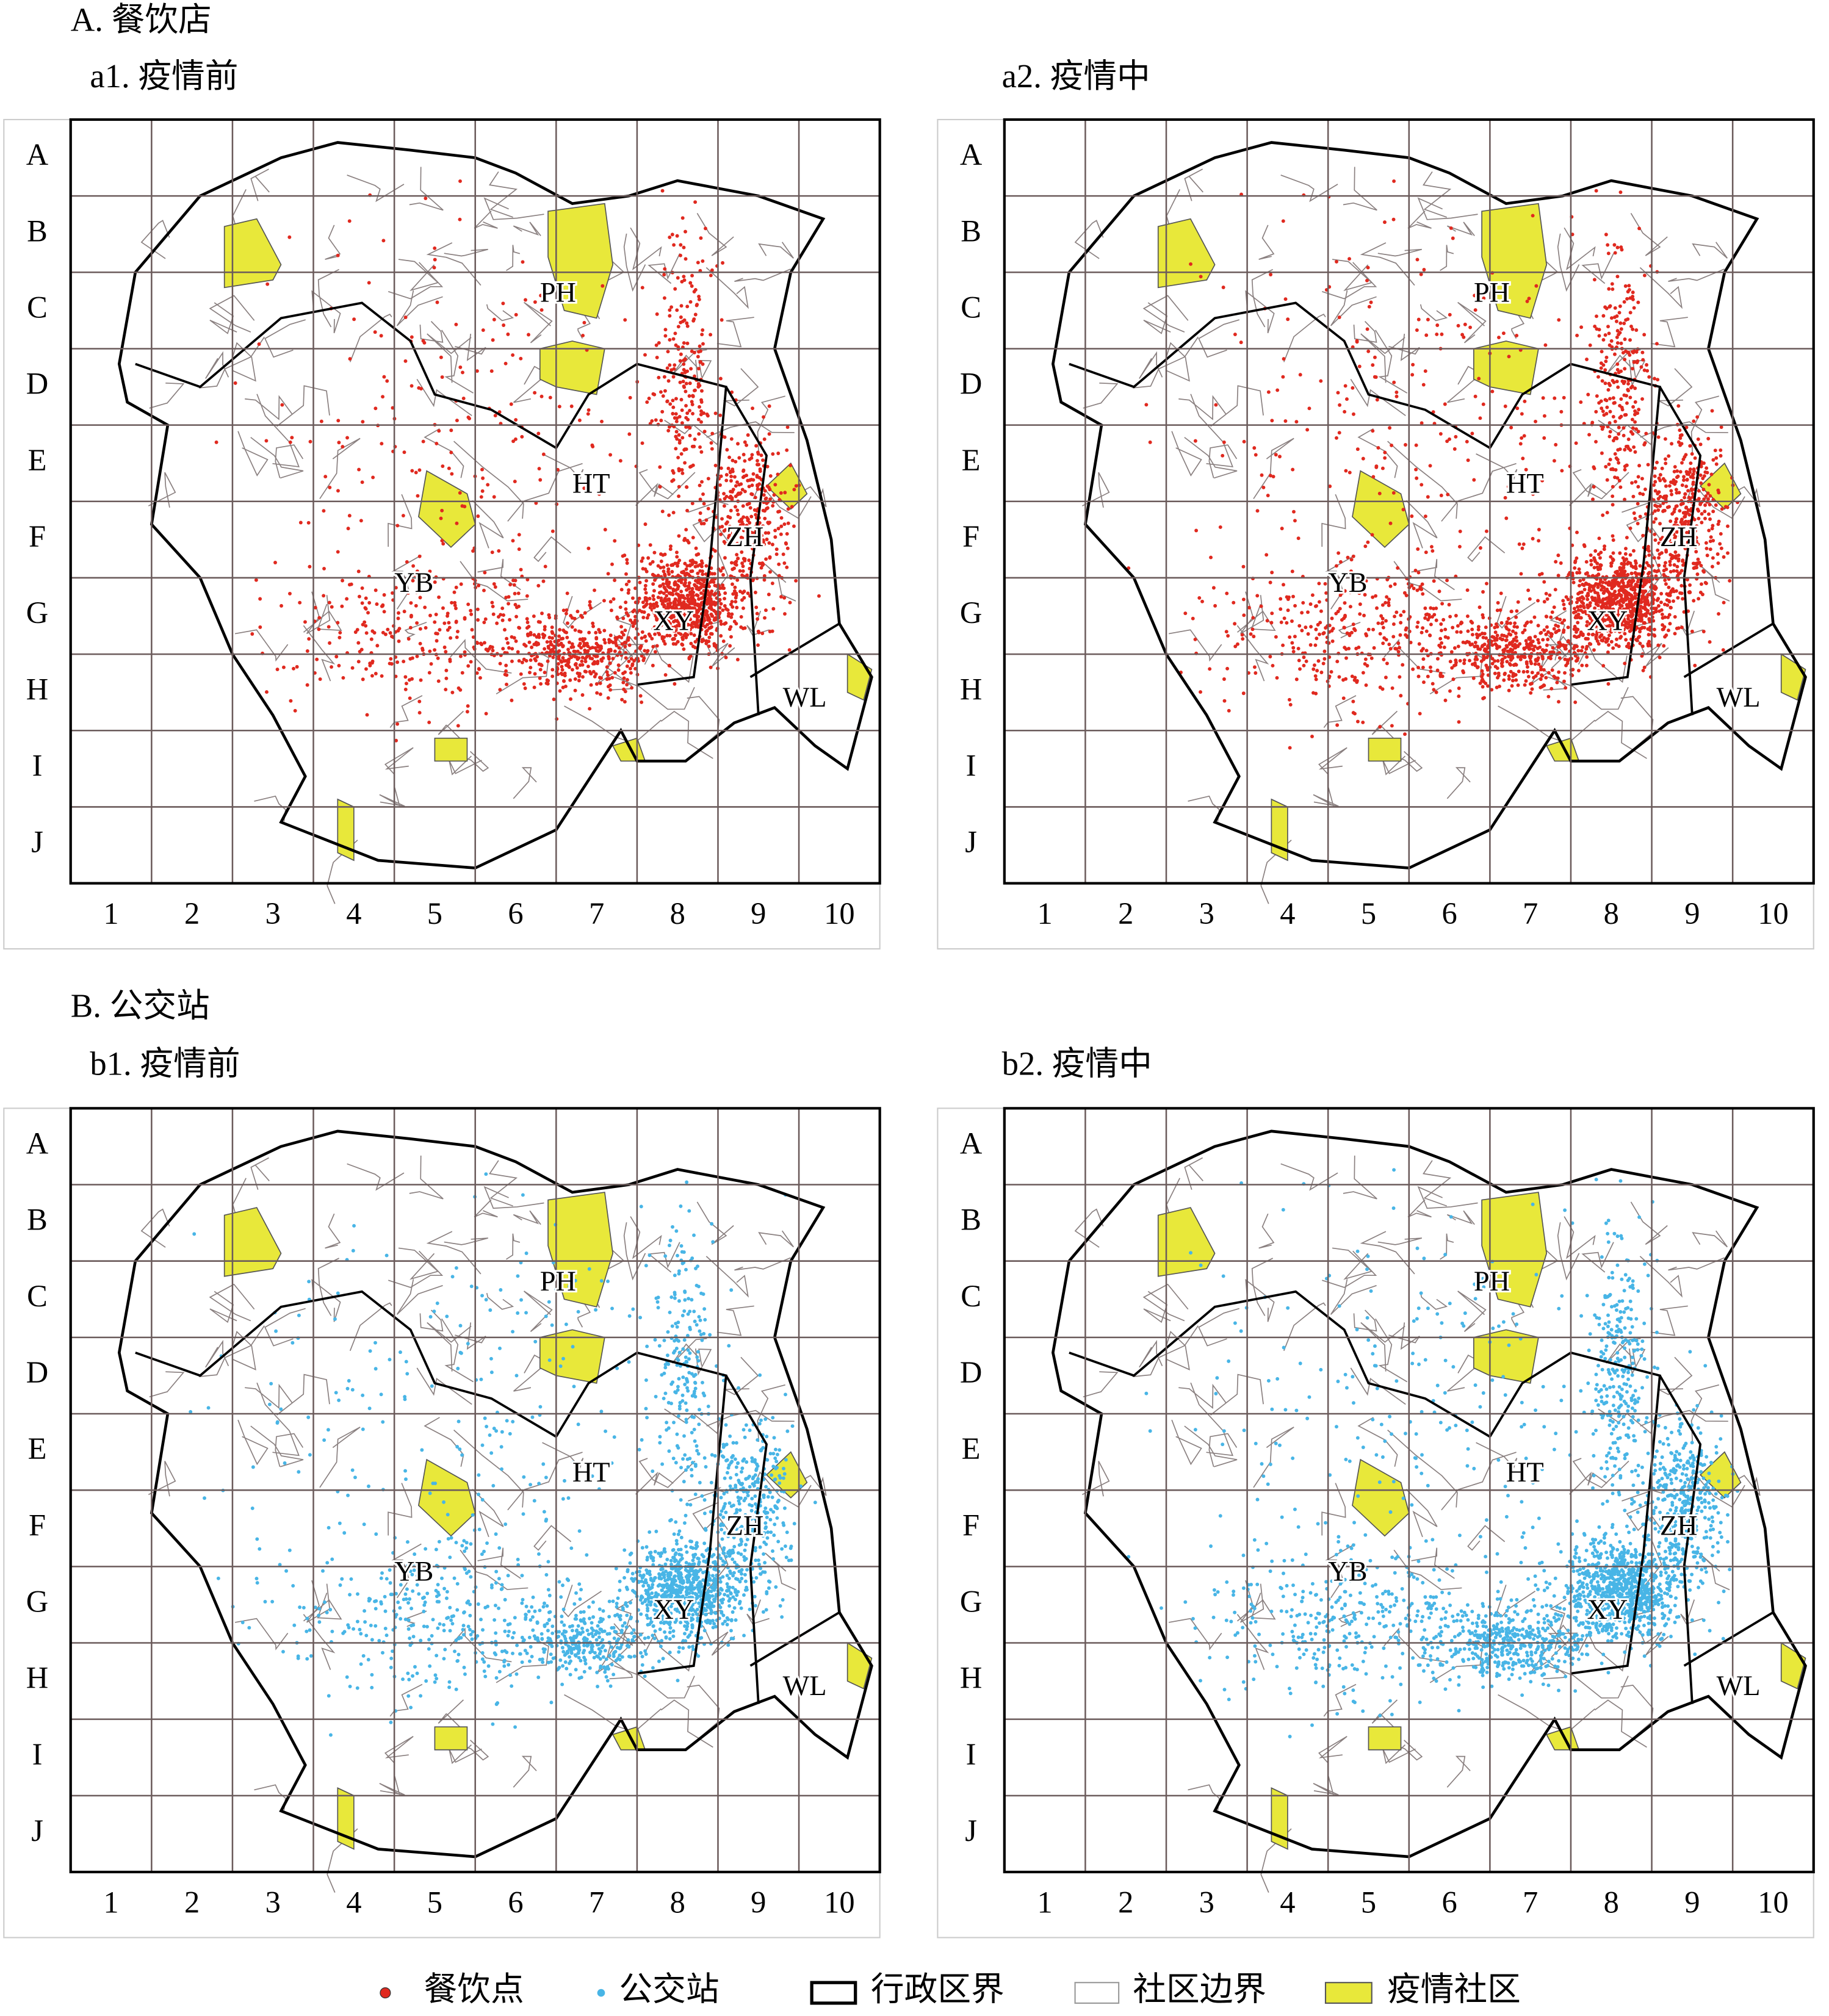 Image resolution: width=1829 pixels, height=2016 pixels. What do you see at coordinates (37, 307) in the screenshot?
I see `row-label: C` at bounding box center [37, 307].